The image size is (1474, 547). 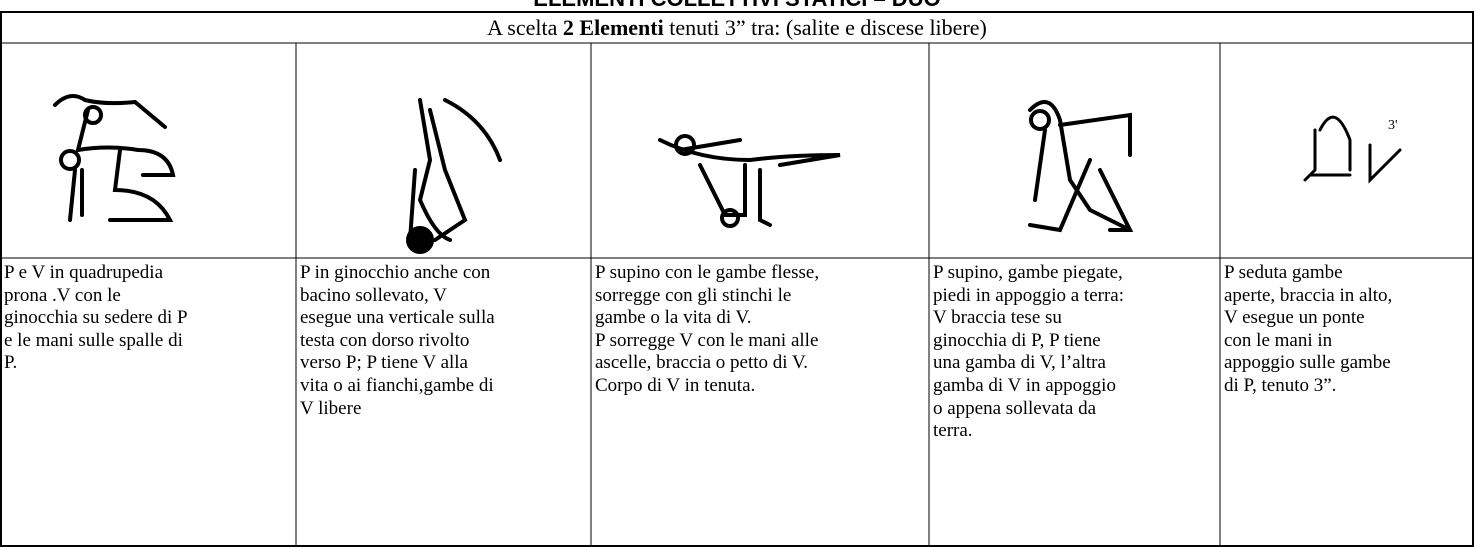 I want to click on text-line: P seduta gambe, so click(x=1283, y=272).